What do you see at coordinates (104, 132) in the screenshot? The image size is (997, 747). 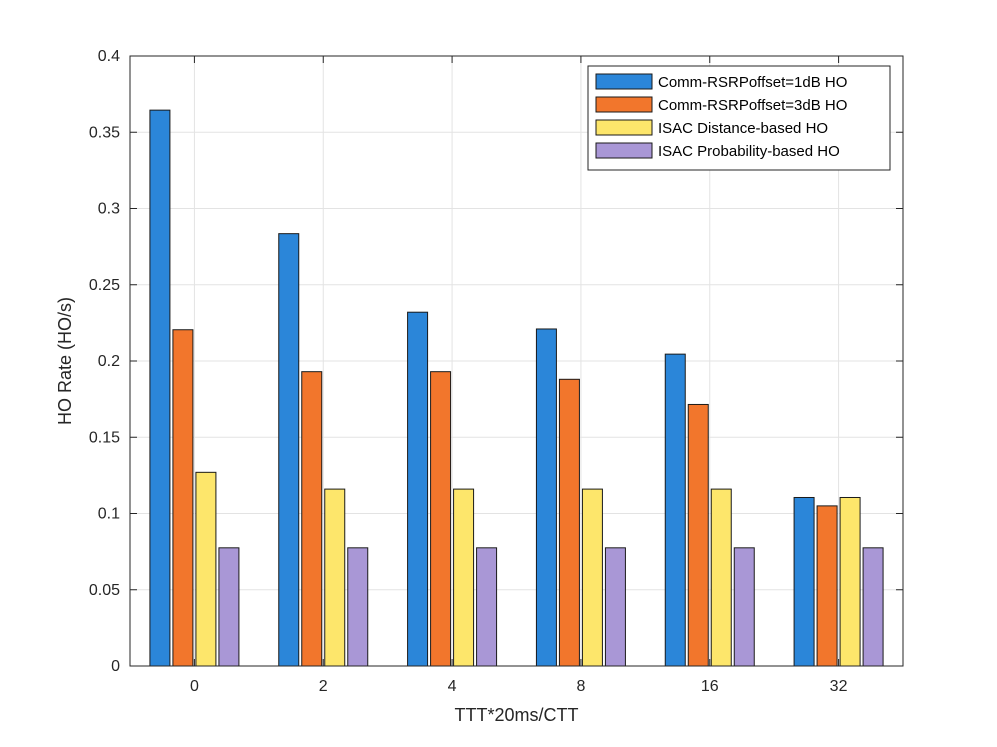 I see `y-tick-label: 0.35` at bounding box center [104, 132].